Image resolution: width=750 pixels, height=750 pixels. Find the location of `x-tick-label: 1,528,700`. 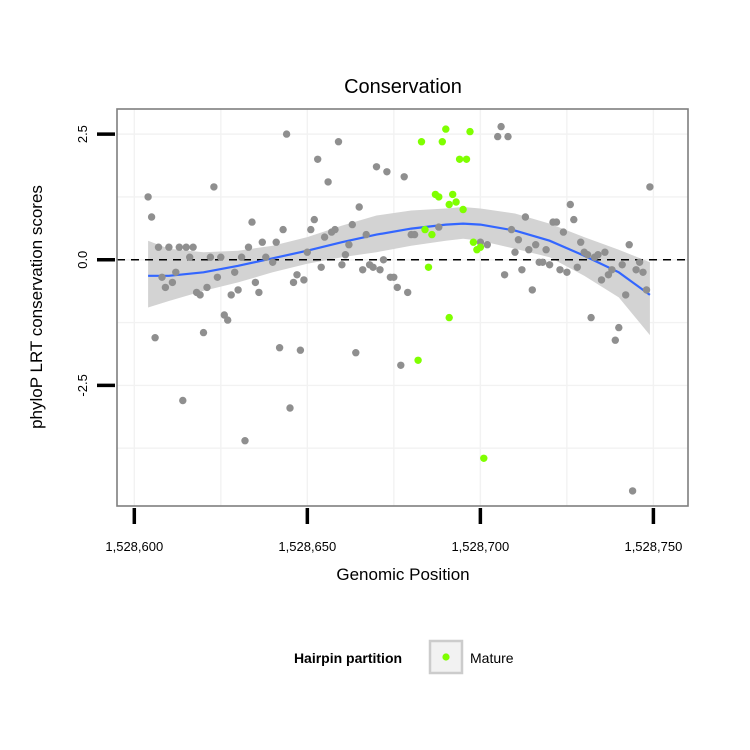

x-tick-label: 1,528,700 is located at coordinates (480, 546).